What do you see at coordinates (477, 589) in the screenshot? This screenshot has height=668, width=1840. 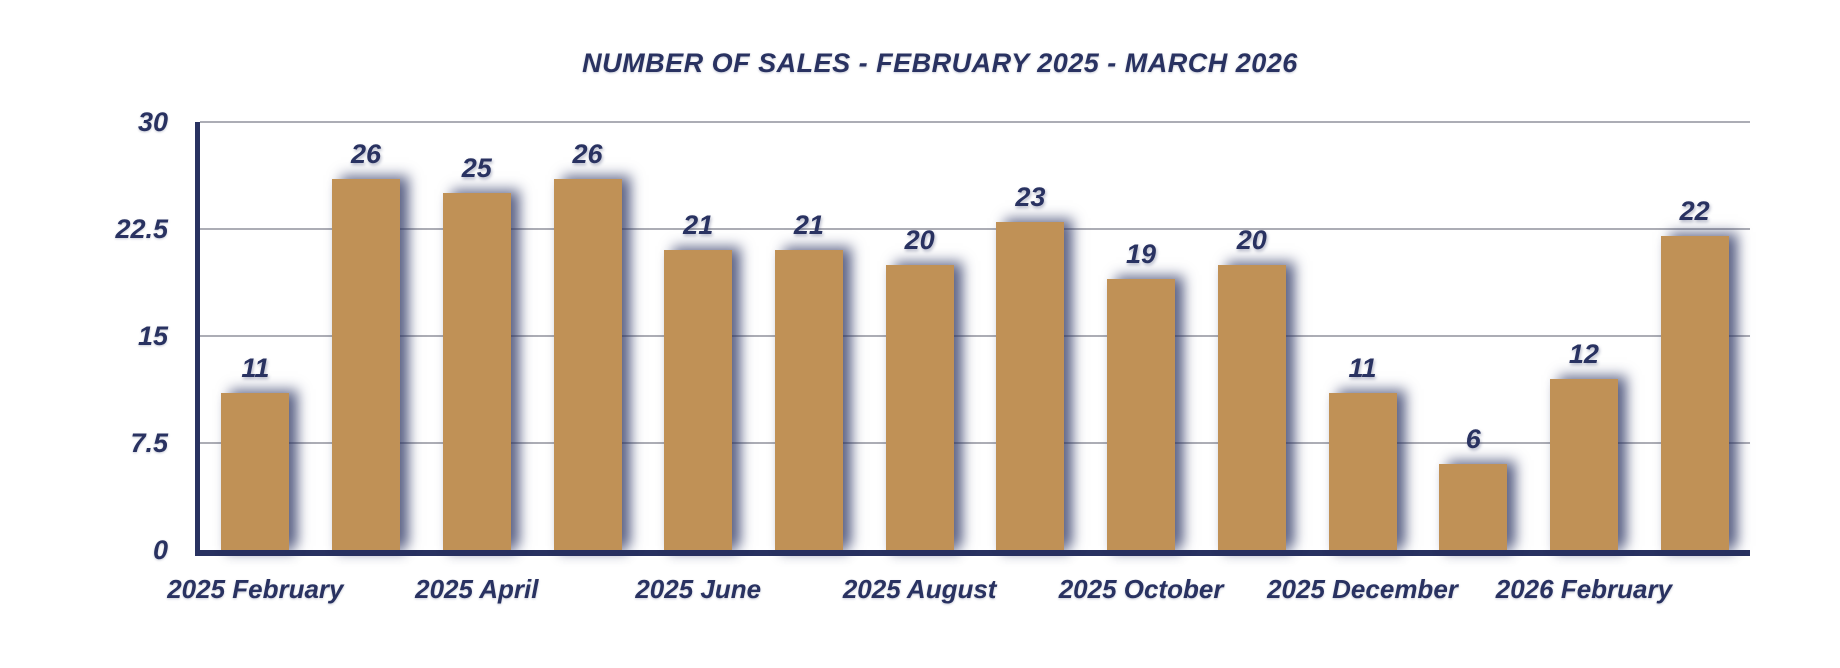 I see `x-axis-tick-label: 2025 April` at bounding box center [477, 589].